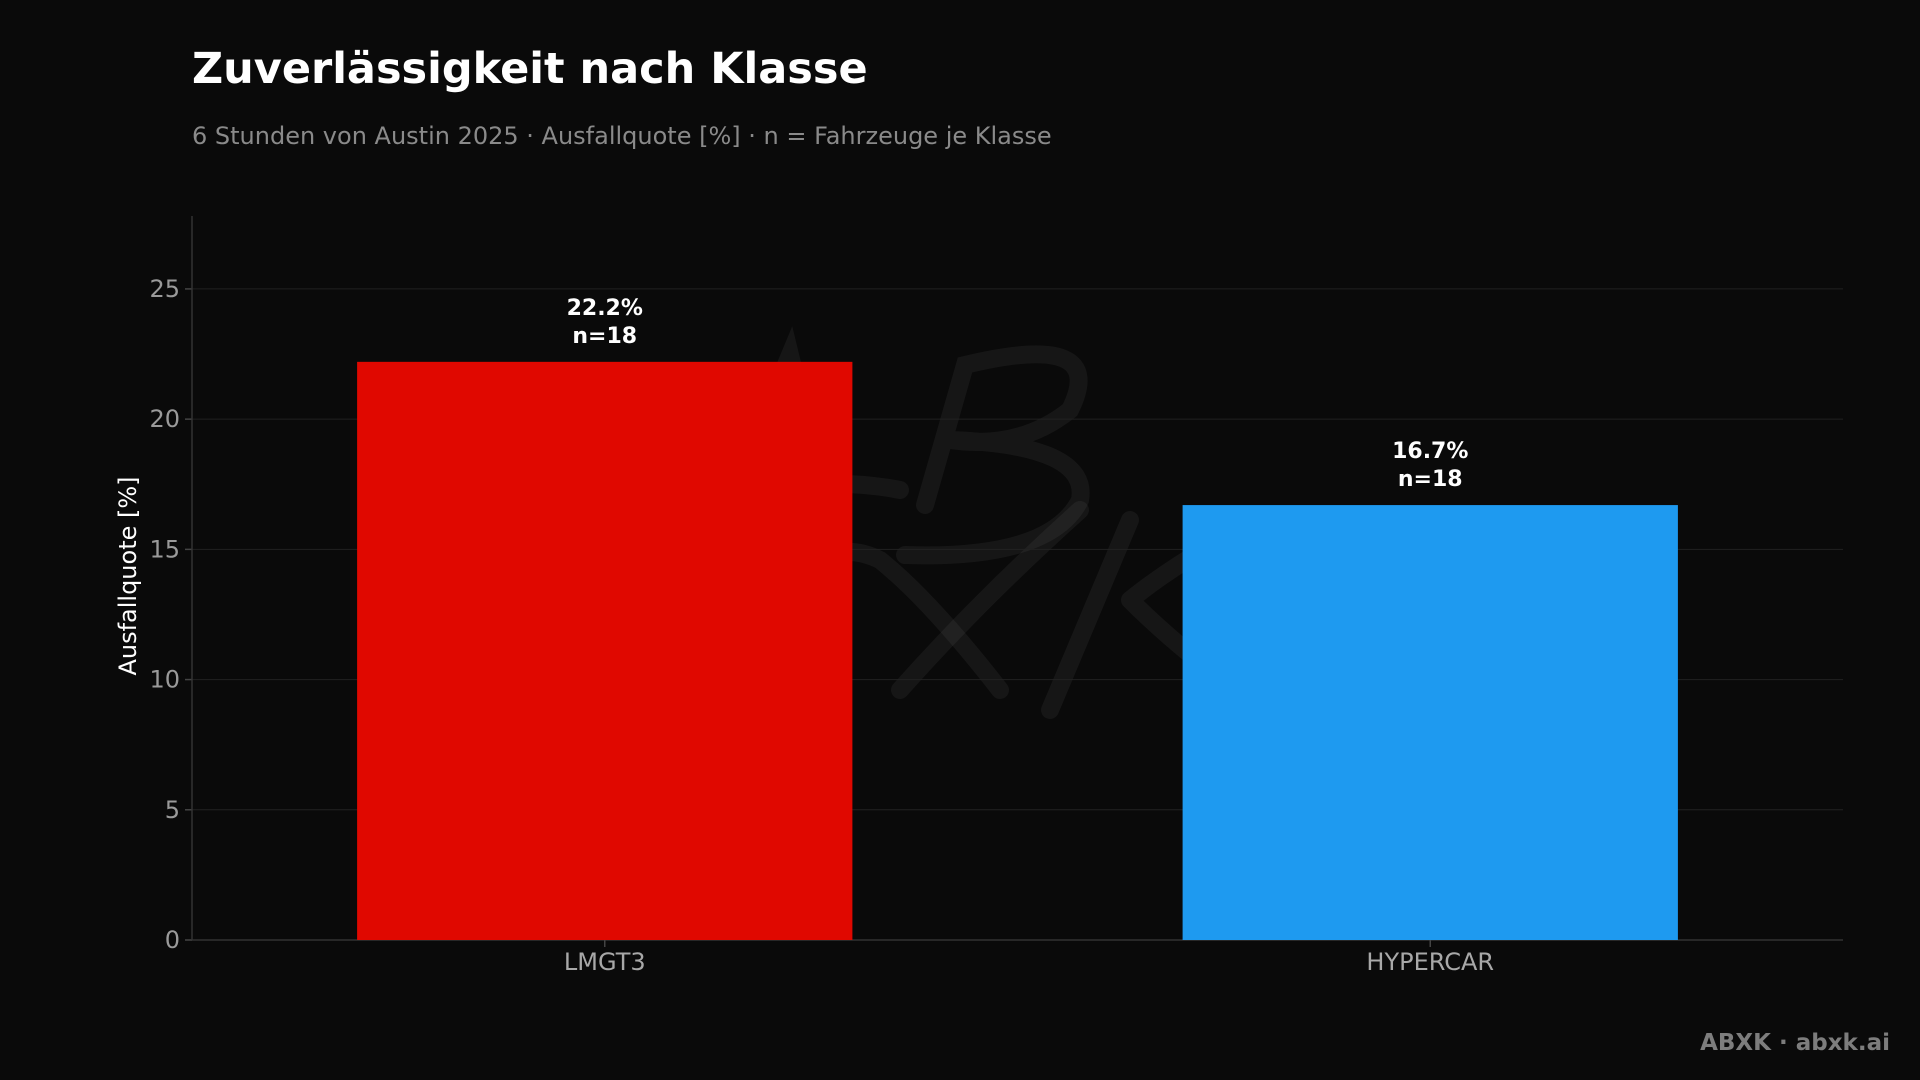  What do you see at coordinates (172, 940) in the screenshot?
I see `y-tick-label: 0` at bounding box center [172, 940].